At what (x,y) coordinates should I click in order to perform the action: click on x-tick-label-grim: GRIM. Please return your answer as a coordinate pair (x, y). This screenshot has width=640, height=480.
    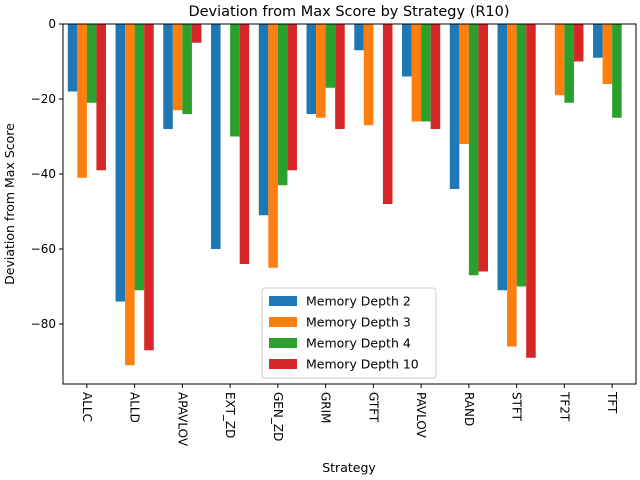
    Looking at the image, I should click on (326, 408).